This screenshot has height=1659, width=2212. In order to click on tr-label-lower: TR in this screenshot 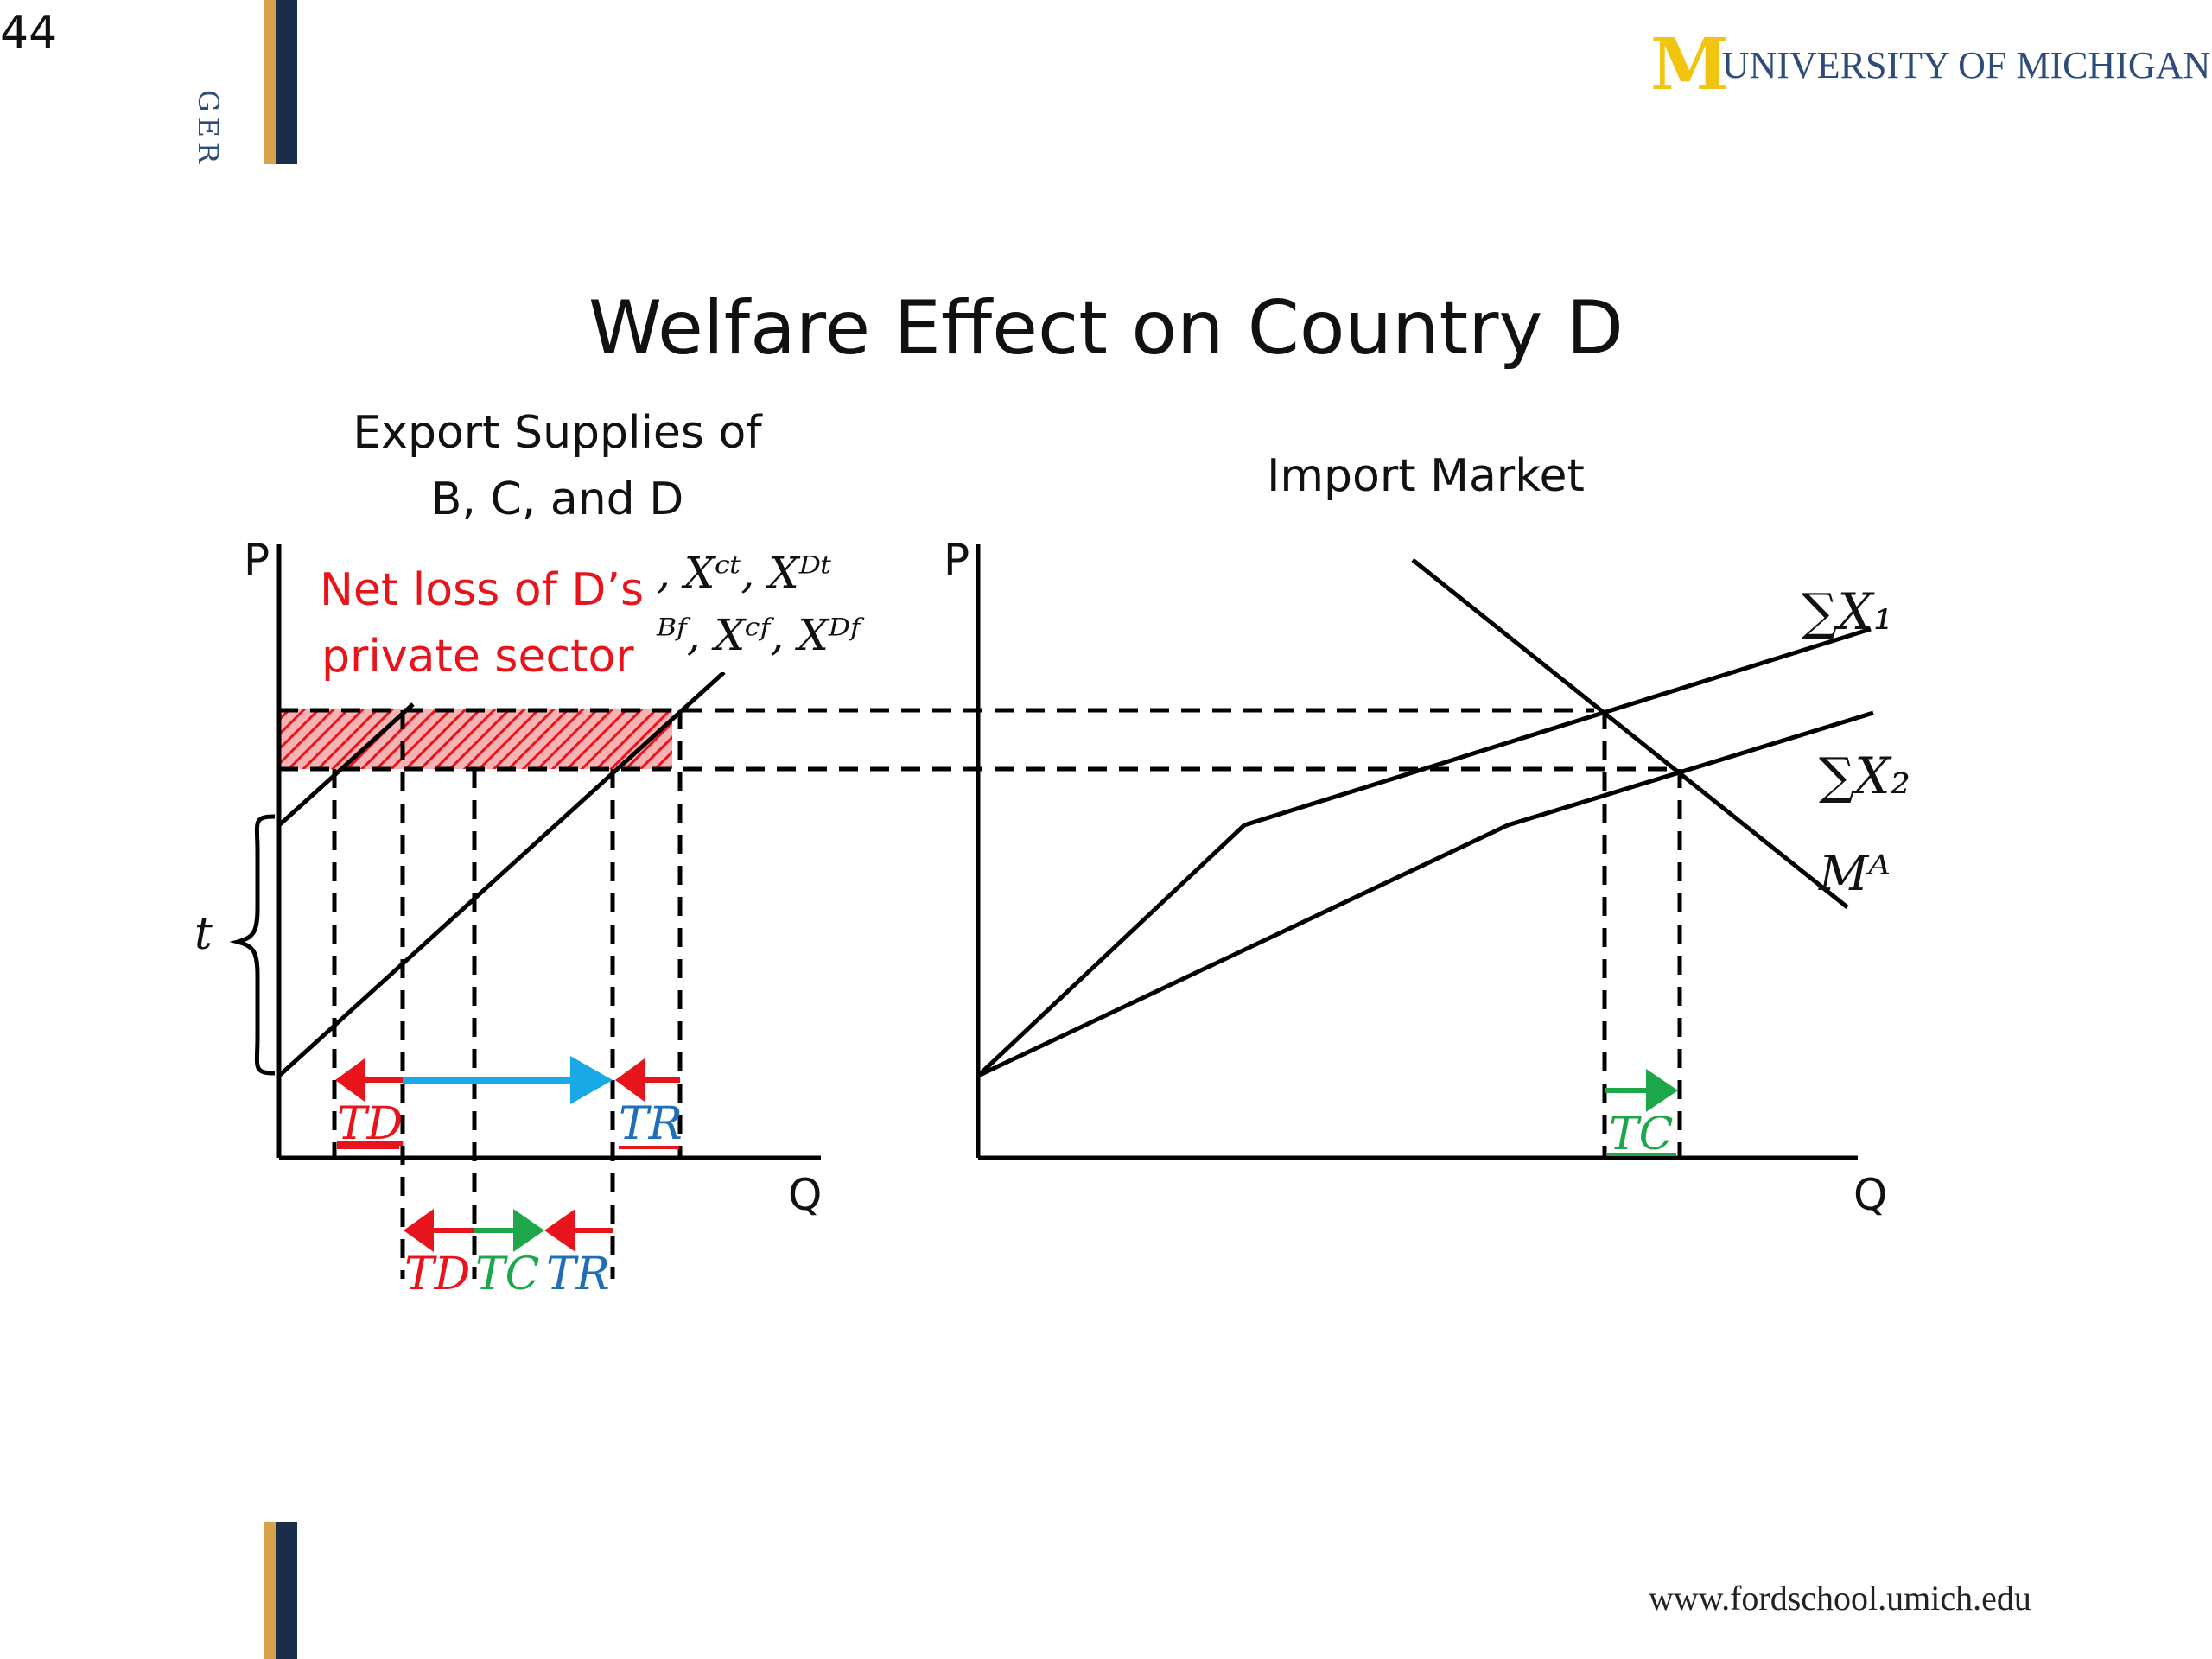, I will do `click(578, 1274)`.